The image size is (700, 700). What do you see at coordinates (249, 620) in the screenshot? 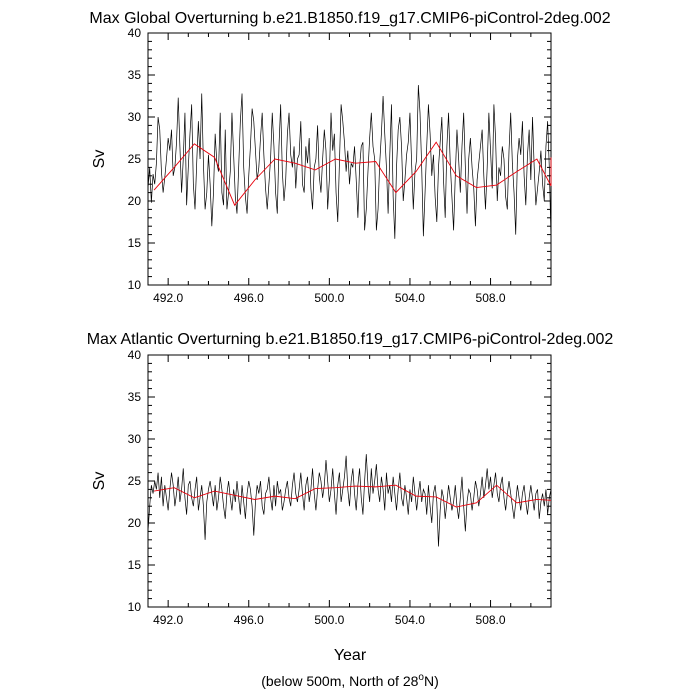
I see `atlantic-x-tick-label: 496.0` at bounding box center [249, 620].